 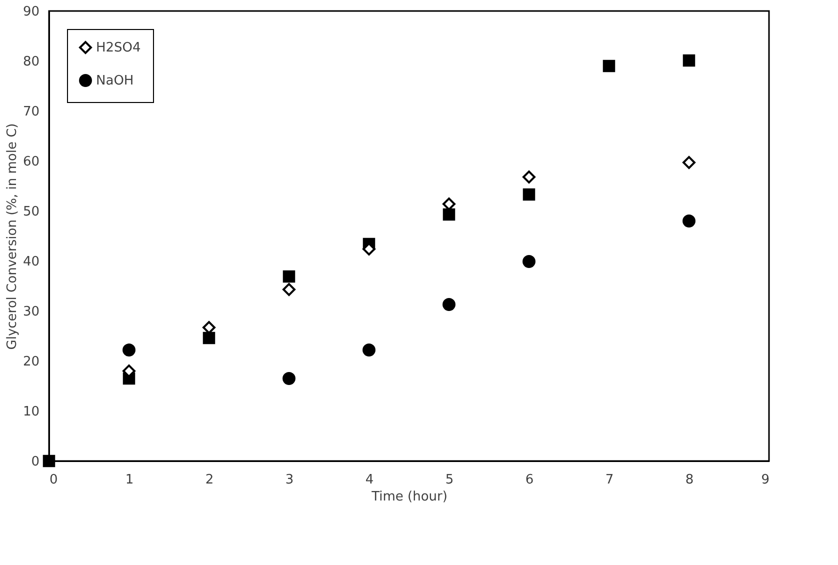 I want to click on legend-label: NaOH, so click(x=115, y=81).